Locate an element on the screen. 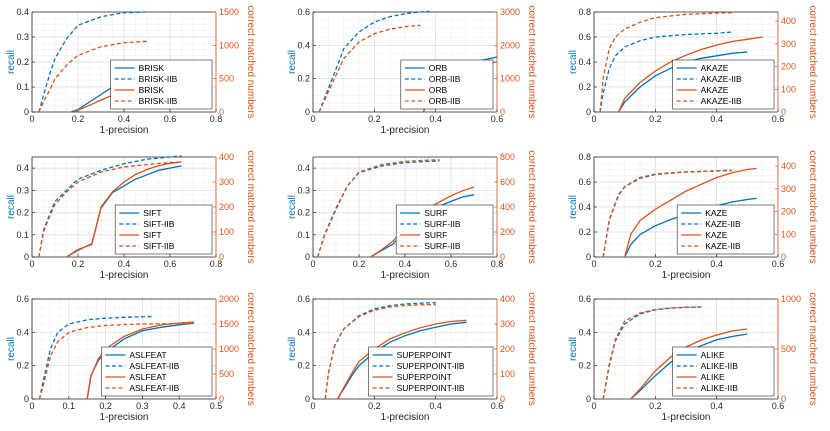 The image size is (830, 431). legend-entry: BRISK-IIB is located at coordinates (158, 79).